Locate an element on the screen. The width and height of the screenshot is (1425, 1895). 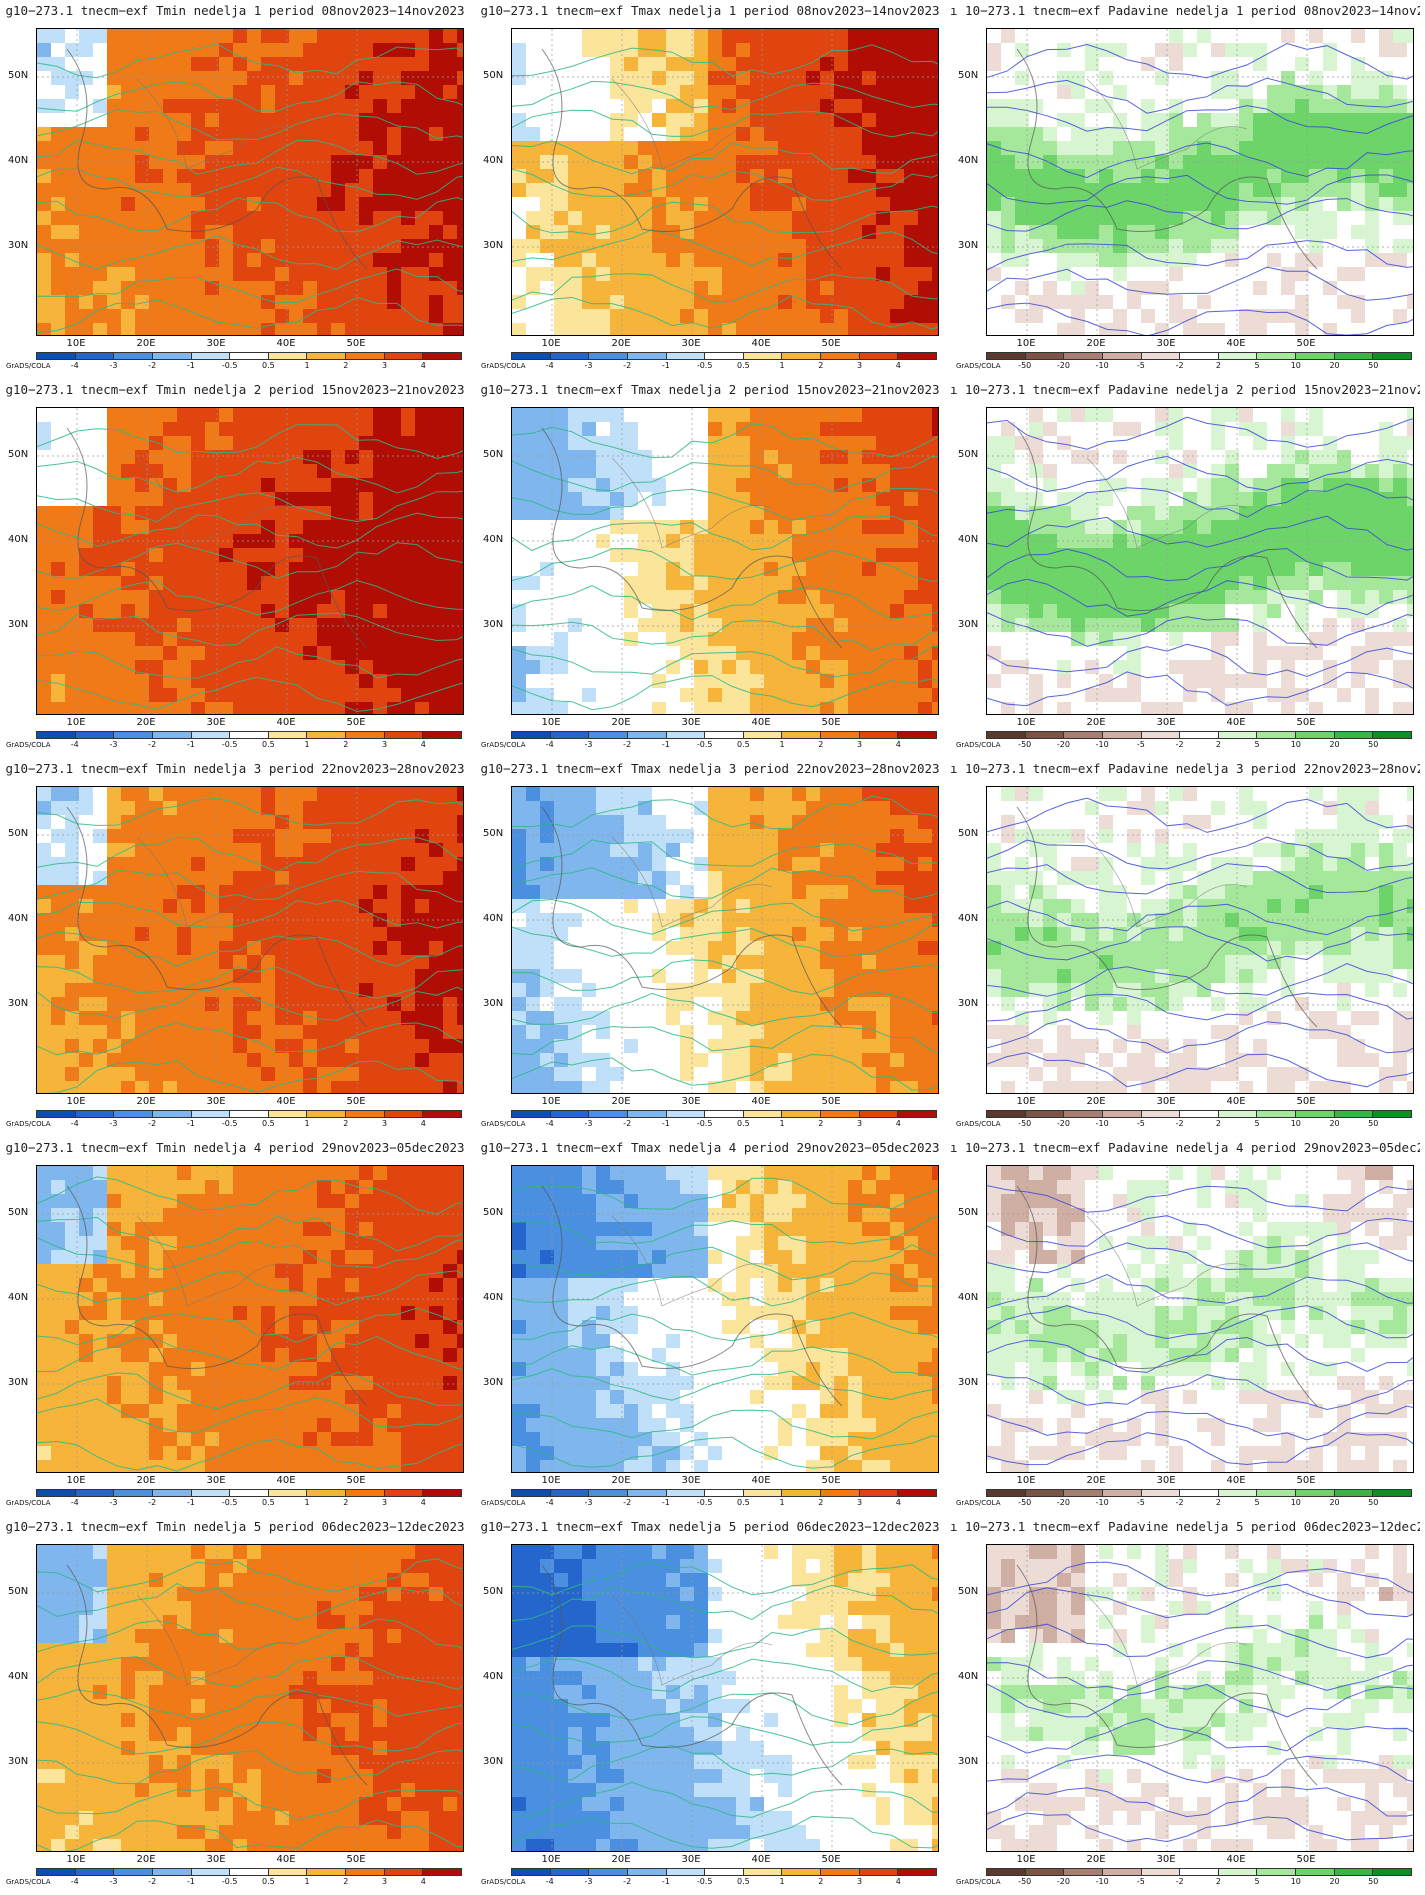
latitude-label: 30N is located at coordinates (18, 1382).